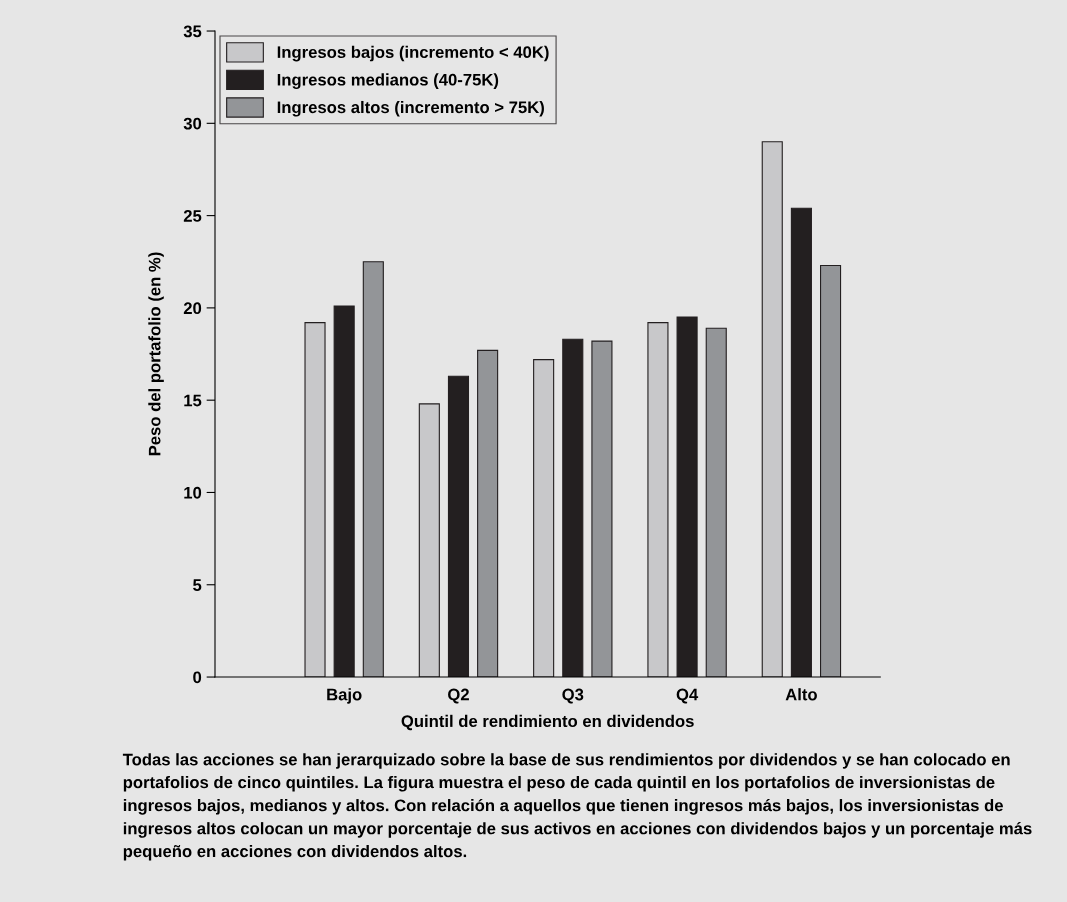  What do you see at coordinates (193, 492) in the screenshot?
I see `y-tick-label: 10` at bounding box center [193, 492].